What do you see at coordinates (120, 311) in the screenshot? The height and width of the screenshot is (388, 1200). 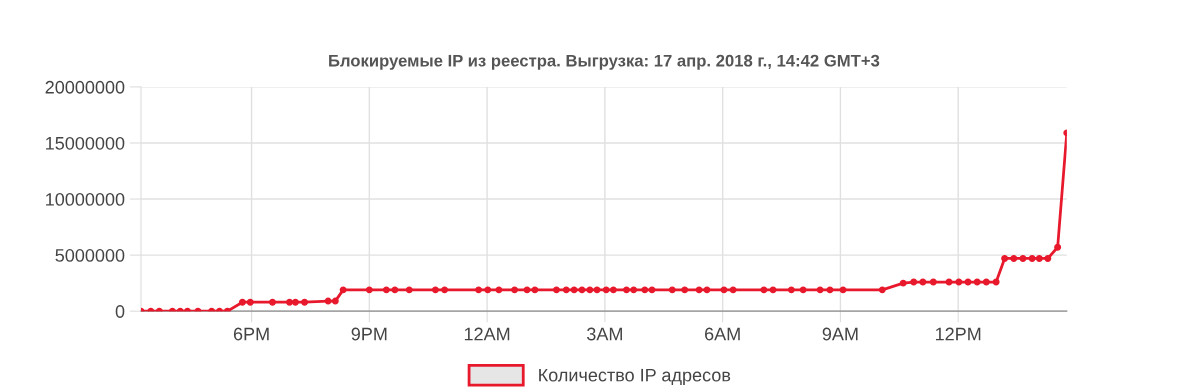 I see `y-tick-label: 0` at bounding box center [120, 311].